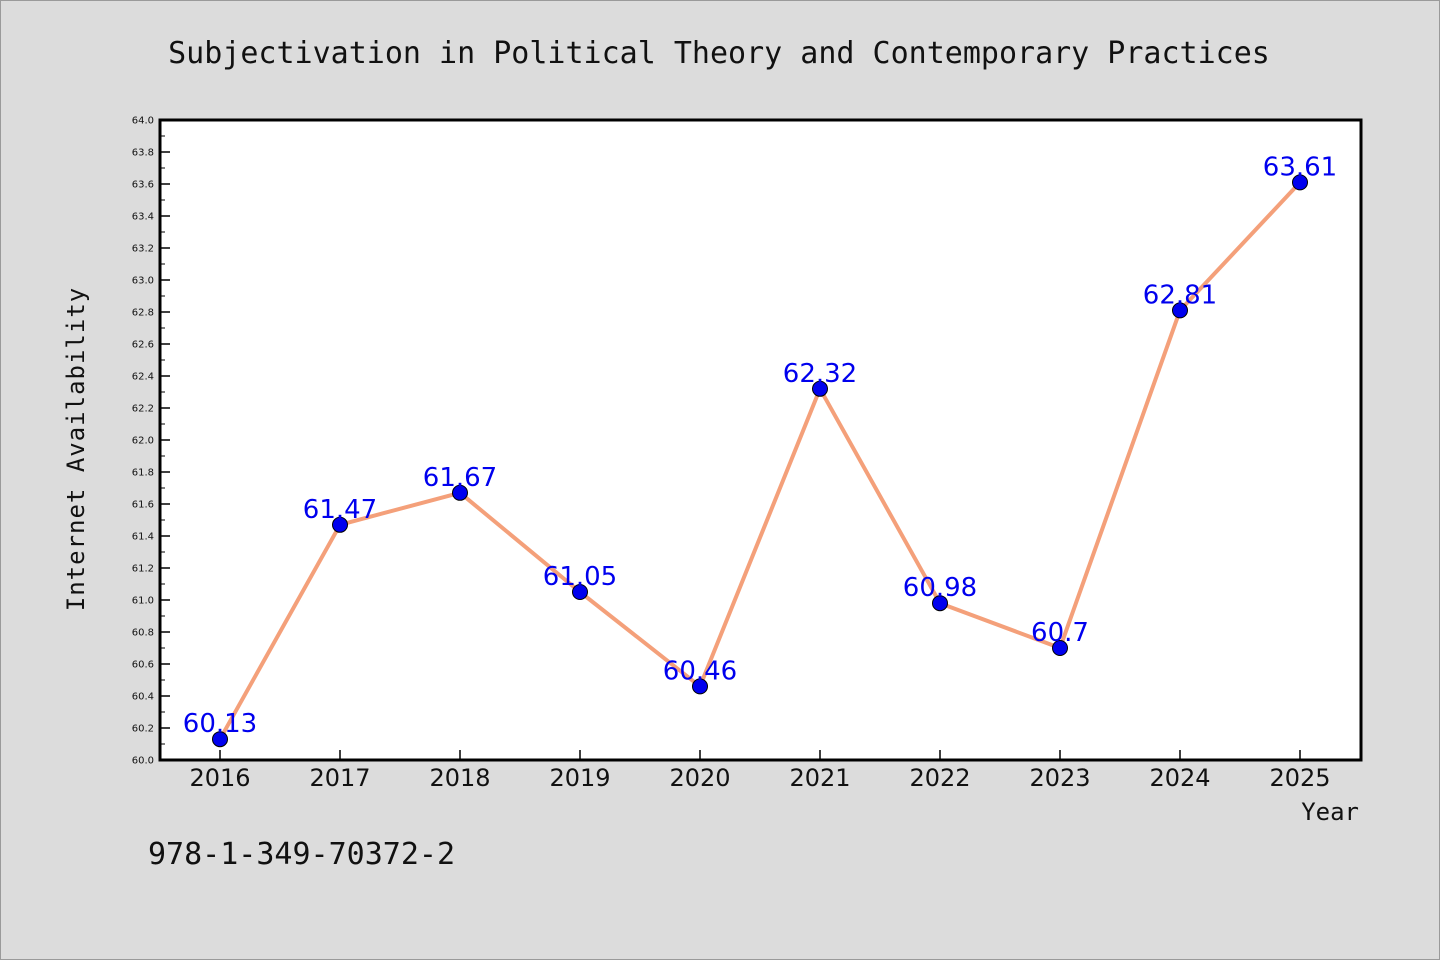  Describe the element at coordinates (1060, 633) in the screenshot. I see `data-label: 60.7` at that location.